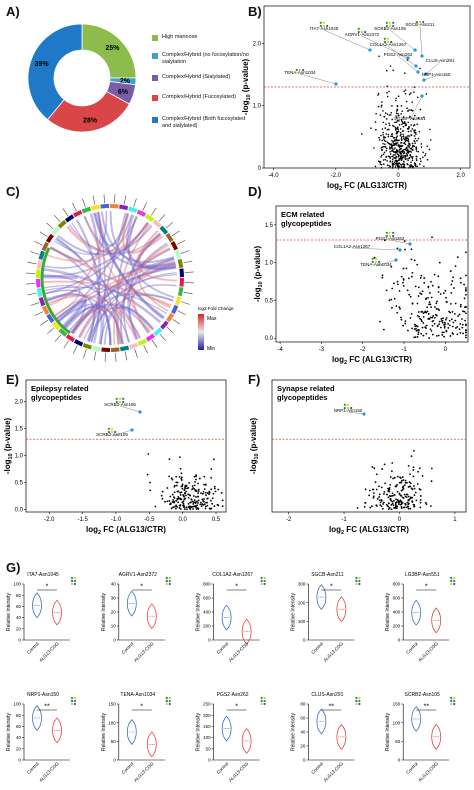 This screenshot has width=474, height=790. I want to click on panel-f-letter: F), so click(254, 379).